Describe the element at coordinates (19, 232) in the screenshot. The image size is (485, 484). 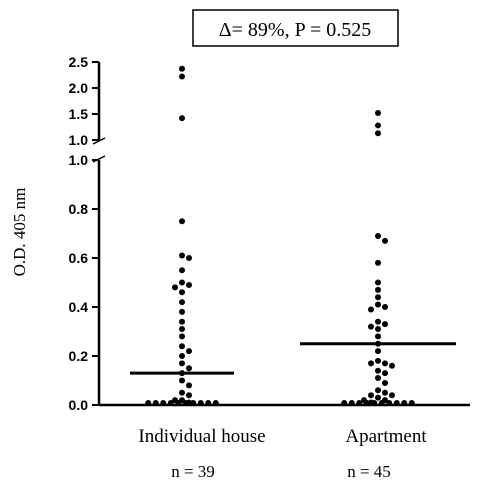
I see `y-axis-label: O.D. 405 nm` at that location.